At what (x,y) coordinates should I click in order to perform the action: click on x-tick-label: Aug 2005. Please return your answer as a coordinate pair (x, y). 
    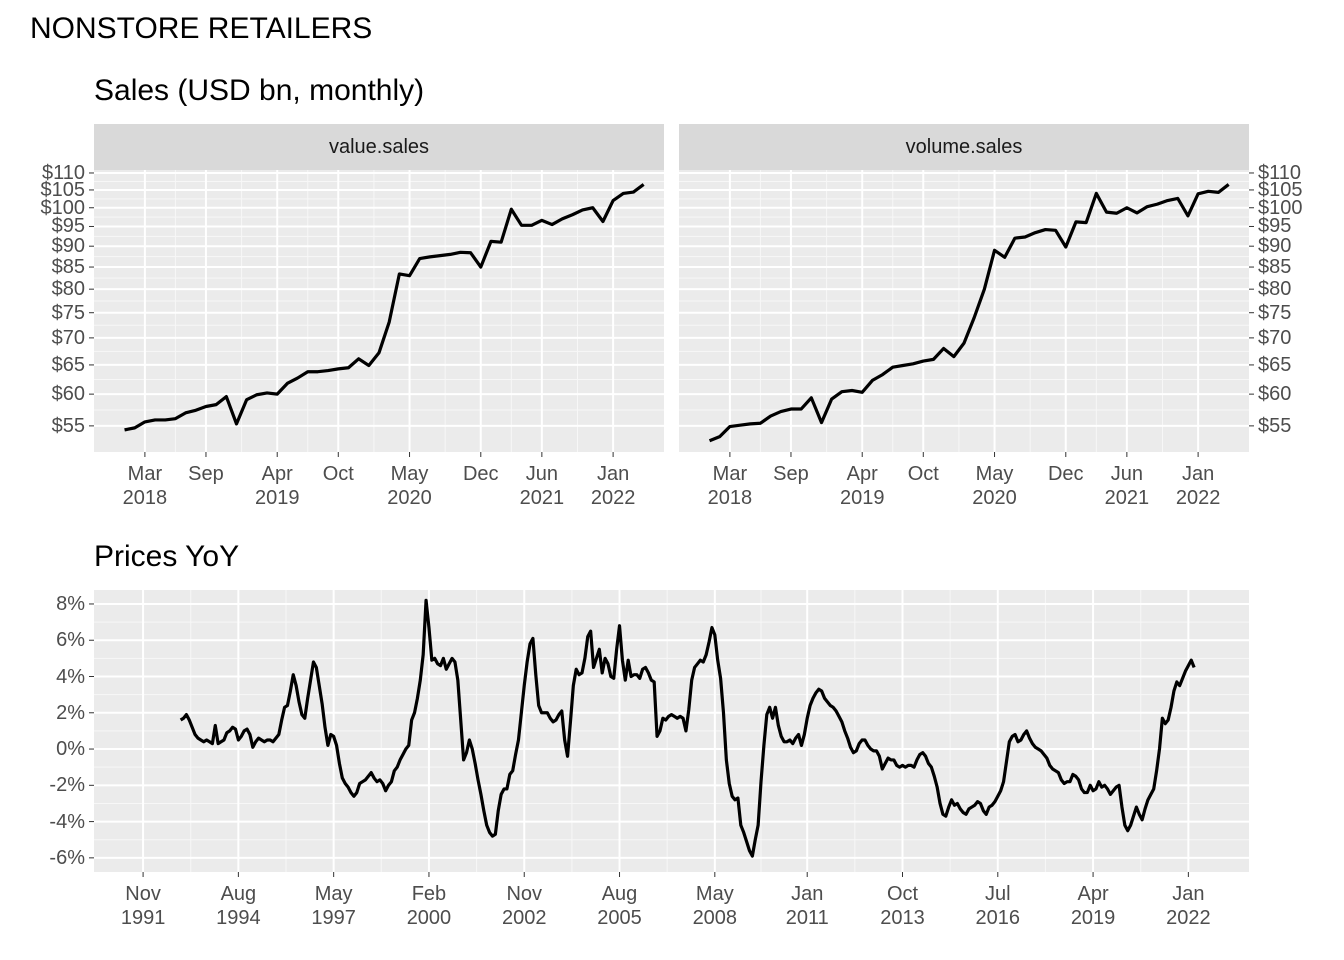
    Looking at the image, I should click on (619, 906).